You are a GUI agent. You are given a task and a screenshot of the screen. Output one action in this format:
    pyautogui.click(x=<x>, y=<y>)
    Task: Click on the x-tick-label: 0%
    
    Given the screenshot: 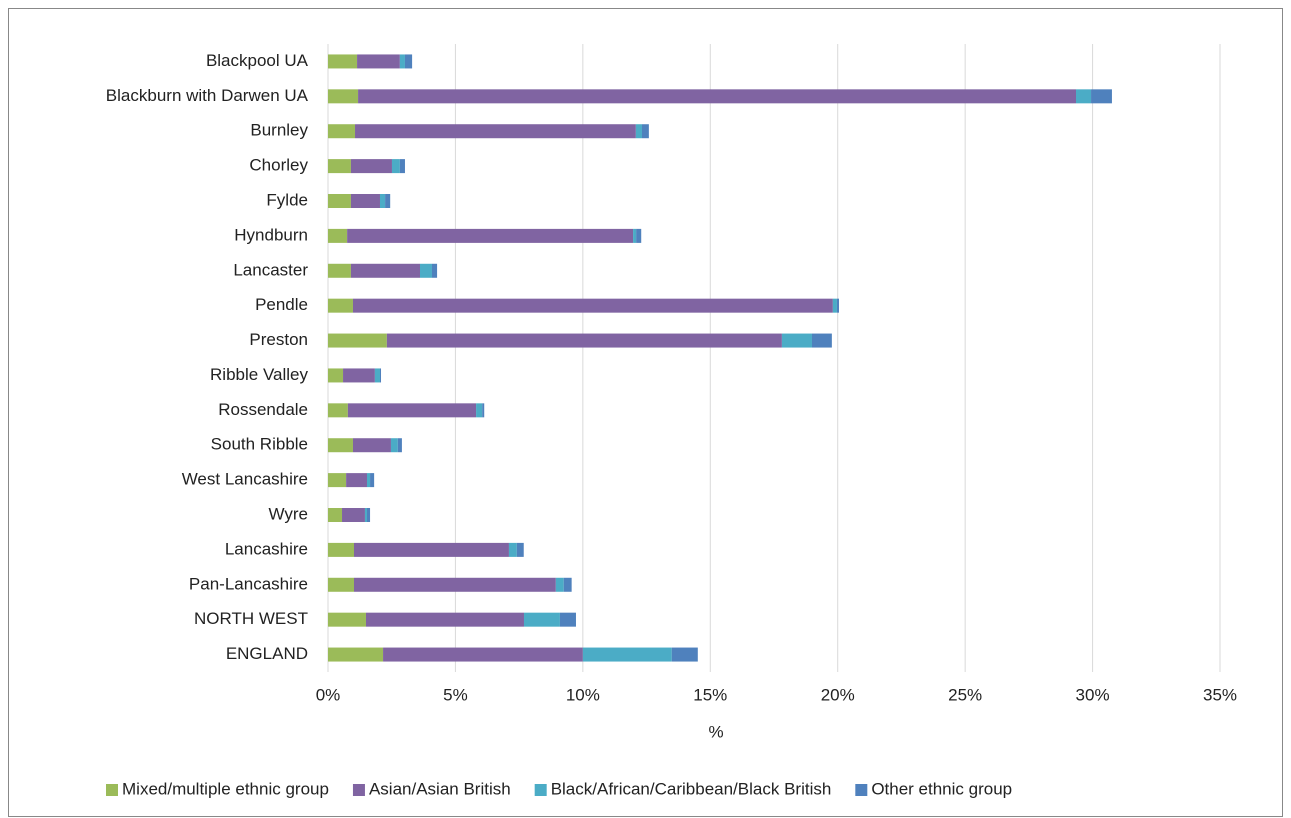 What is the action you would take?
    pyautogui.click(x=328, y=694)
    